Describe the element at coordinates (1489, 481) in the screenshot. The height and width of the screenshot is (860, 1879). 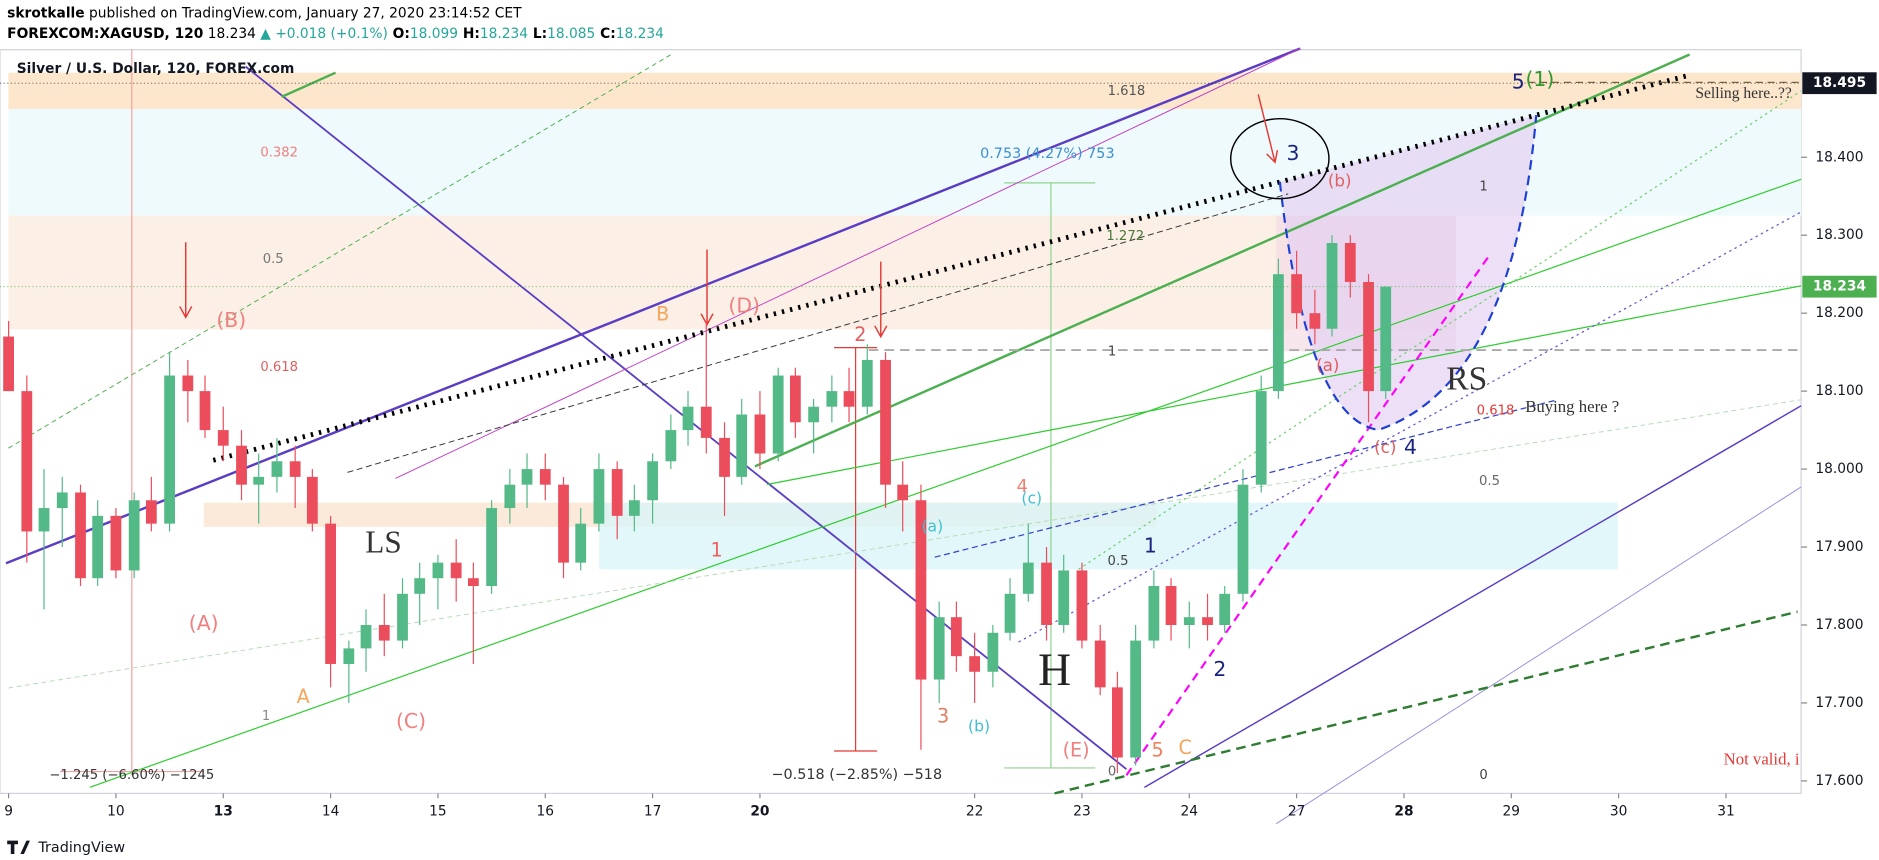
I see `annotation: 0.5` at that location.